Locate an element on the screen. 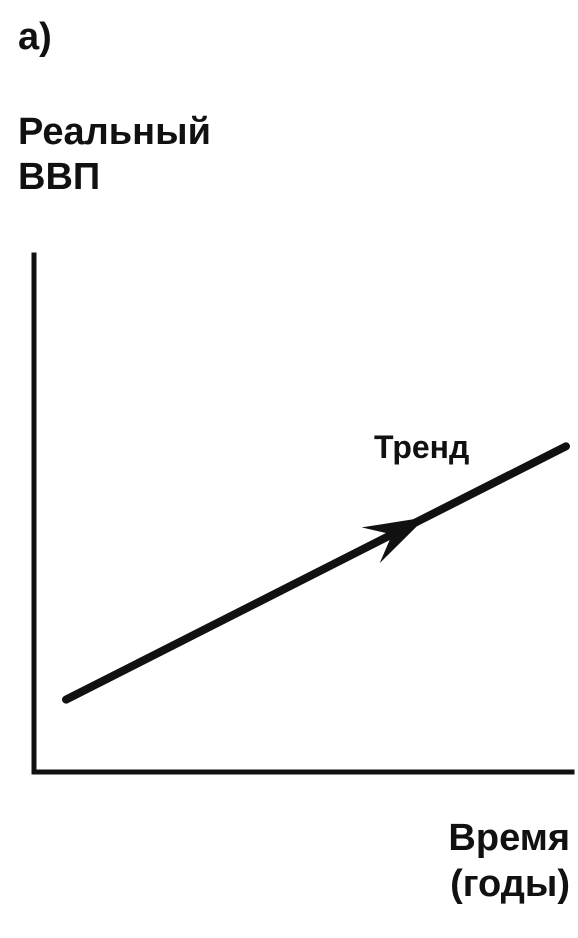 The height and width of the screenshot is (938, 578). trend-label: Тренд is located at coordinates (421, 447).